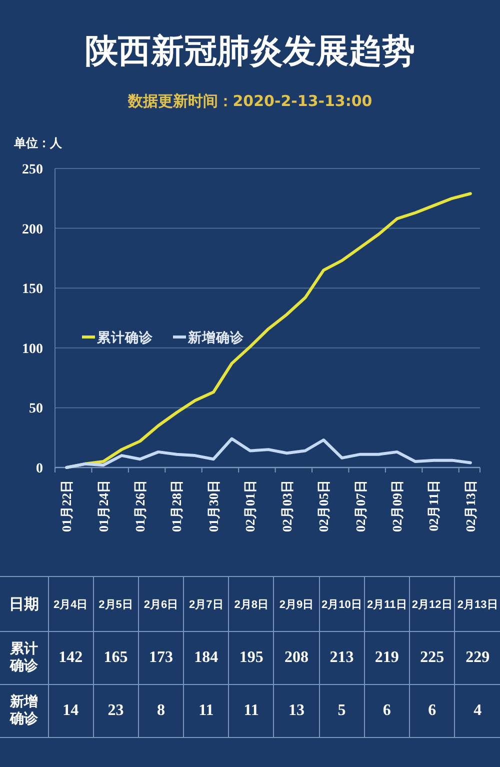 The image size is (500, 767). I want to click on x-tick-label: 02月13日, so click(470, 506).